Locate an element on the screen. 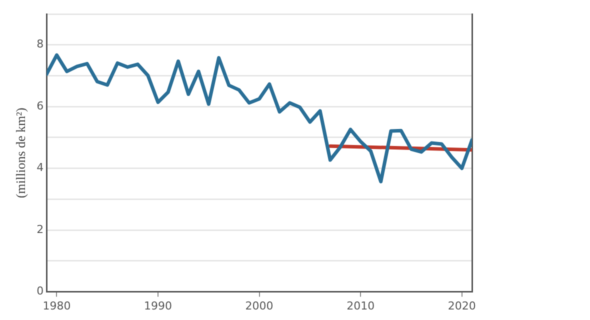 This screenshot has height=320, width=590. y-tick-label: 4 is located at coordinates (40, 167).